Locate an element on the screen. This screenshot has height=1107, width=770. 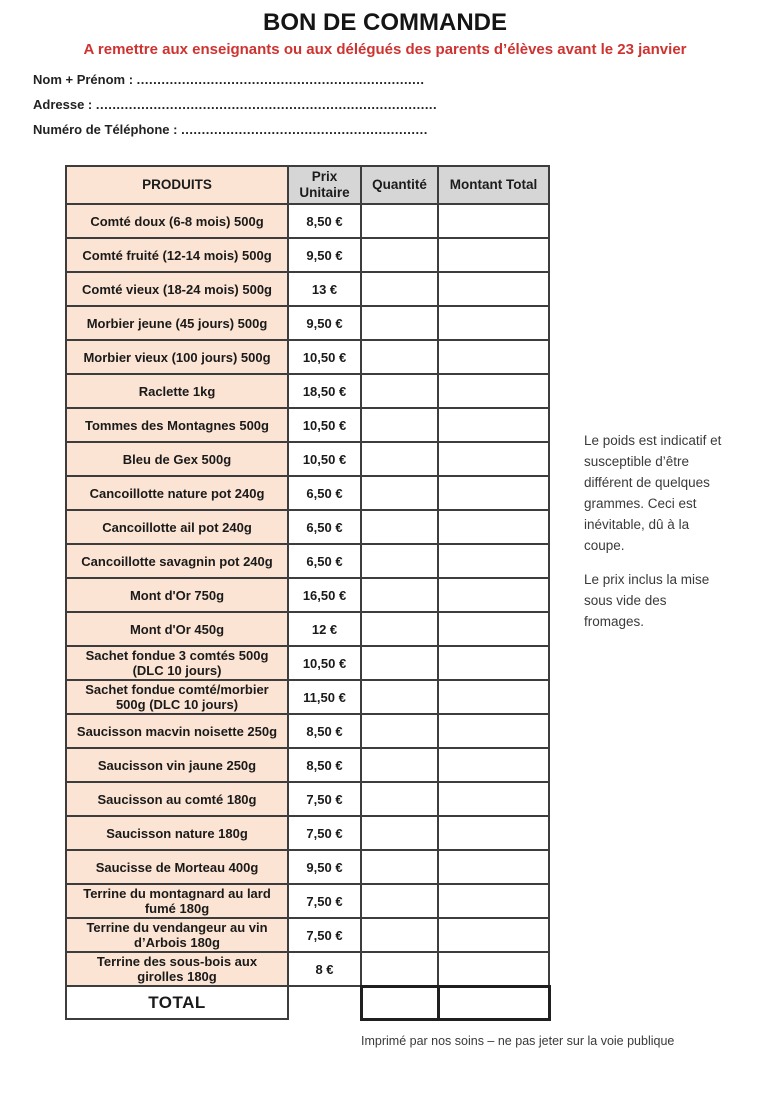
unit-price: 16,50 € is located at coordinates (324, 595).